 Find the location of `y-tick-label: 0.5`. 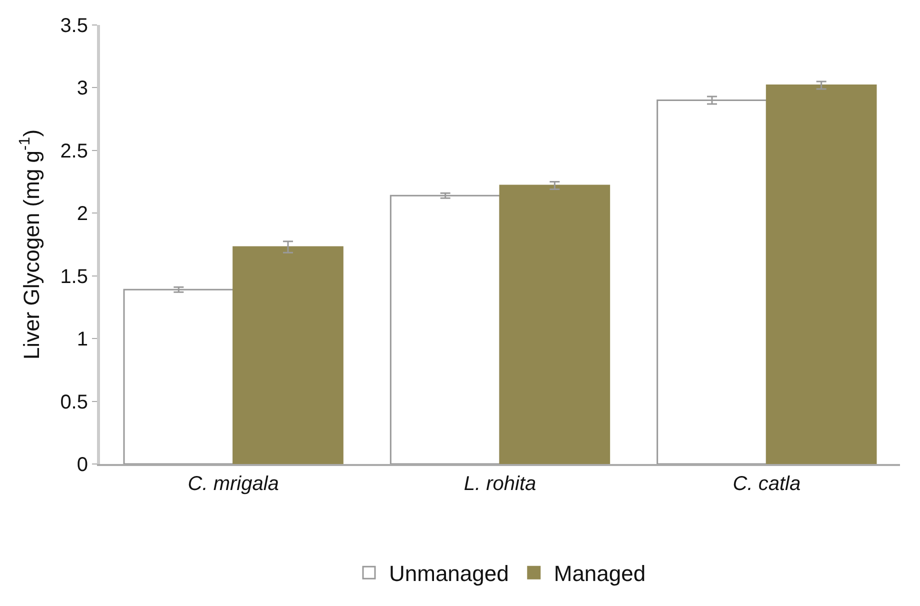

y-tick-label: 0.5 is located at coordinates (74, 402).